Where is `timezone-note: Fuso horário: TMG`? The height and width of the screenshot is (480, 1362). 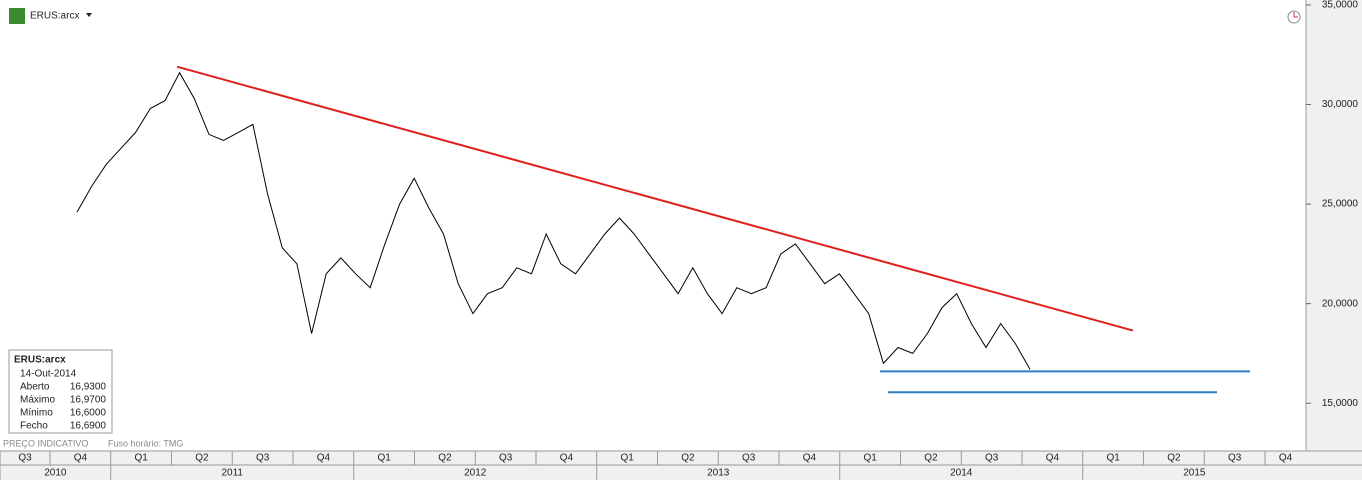
timezone-note: Fuso horário: TMG is located at coordinates (145, 443).